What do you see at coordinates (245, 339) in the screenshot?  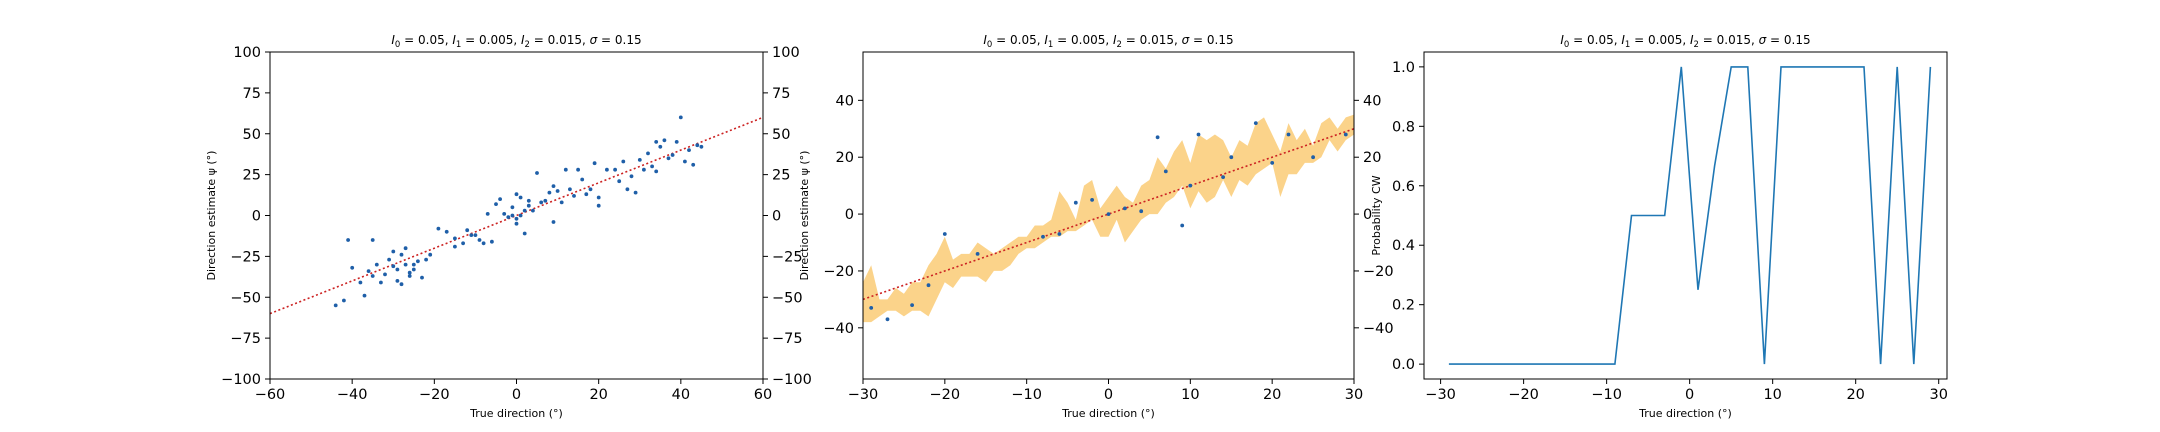 I see `y-tick-label: −75` at bounding box center [245, 339].